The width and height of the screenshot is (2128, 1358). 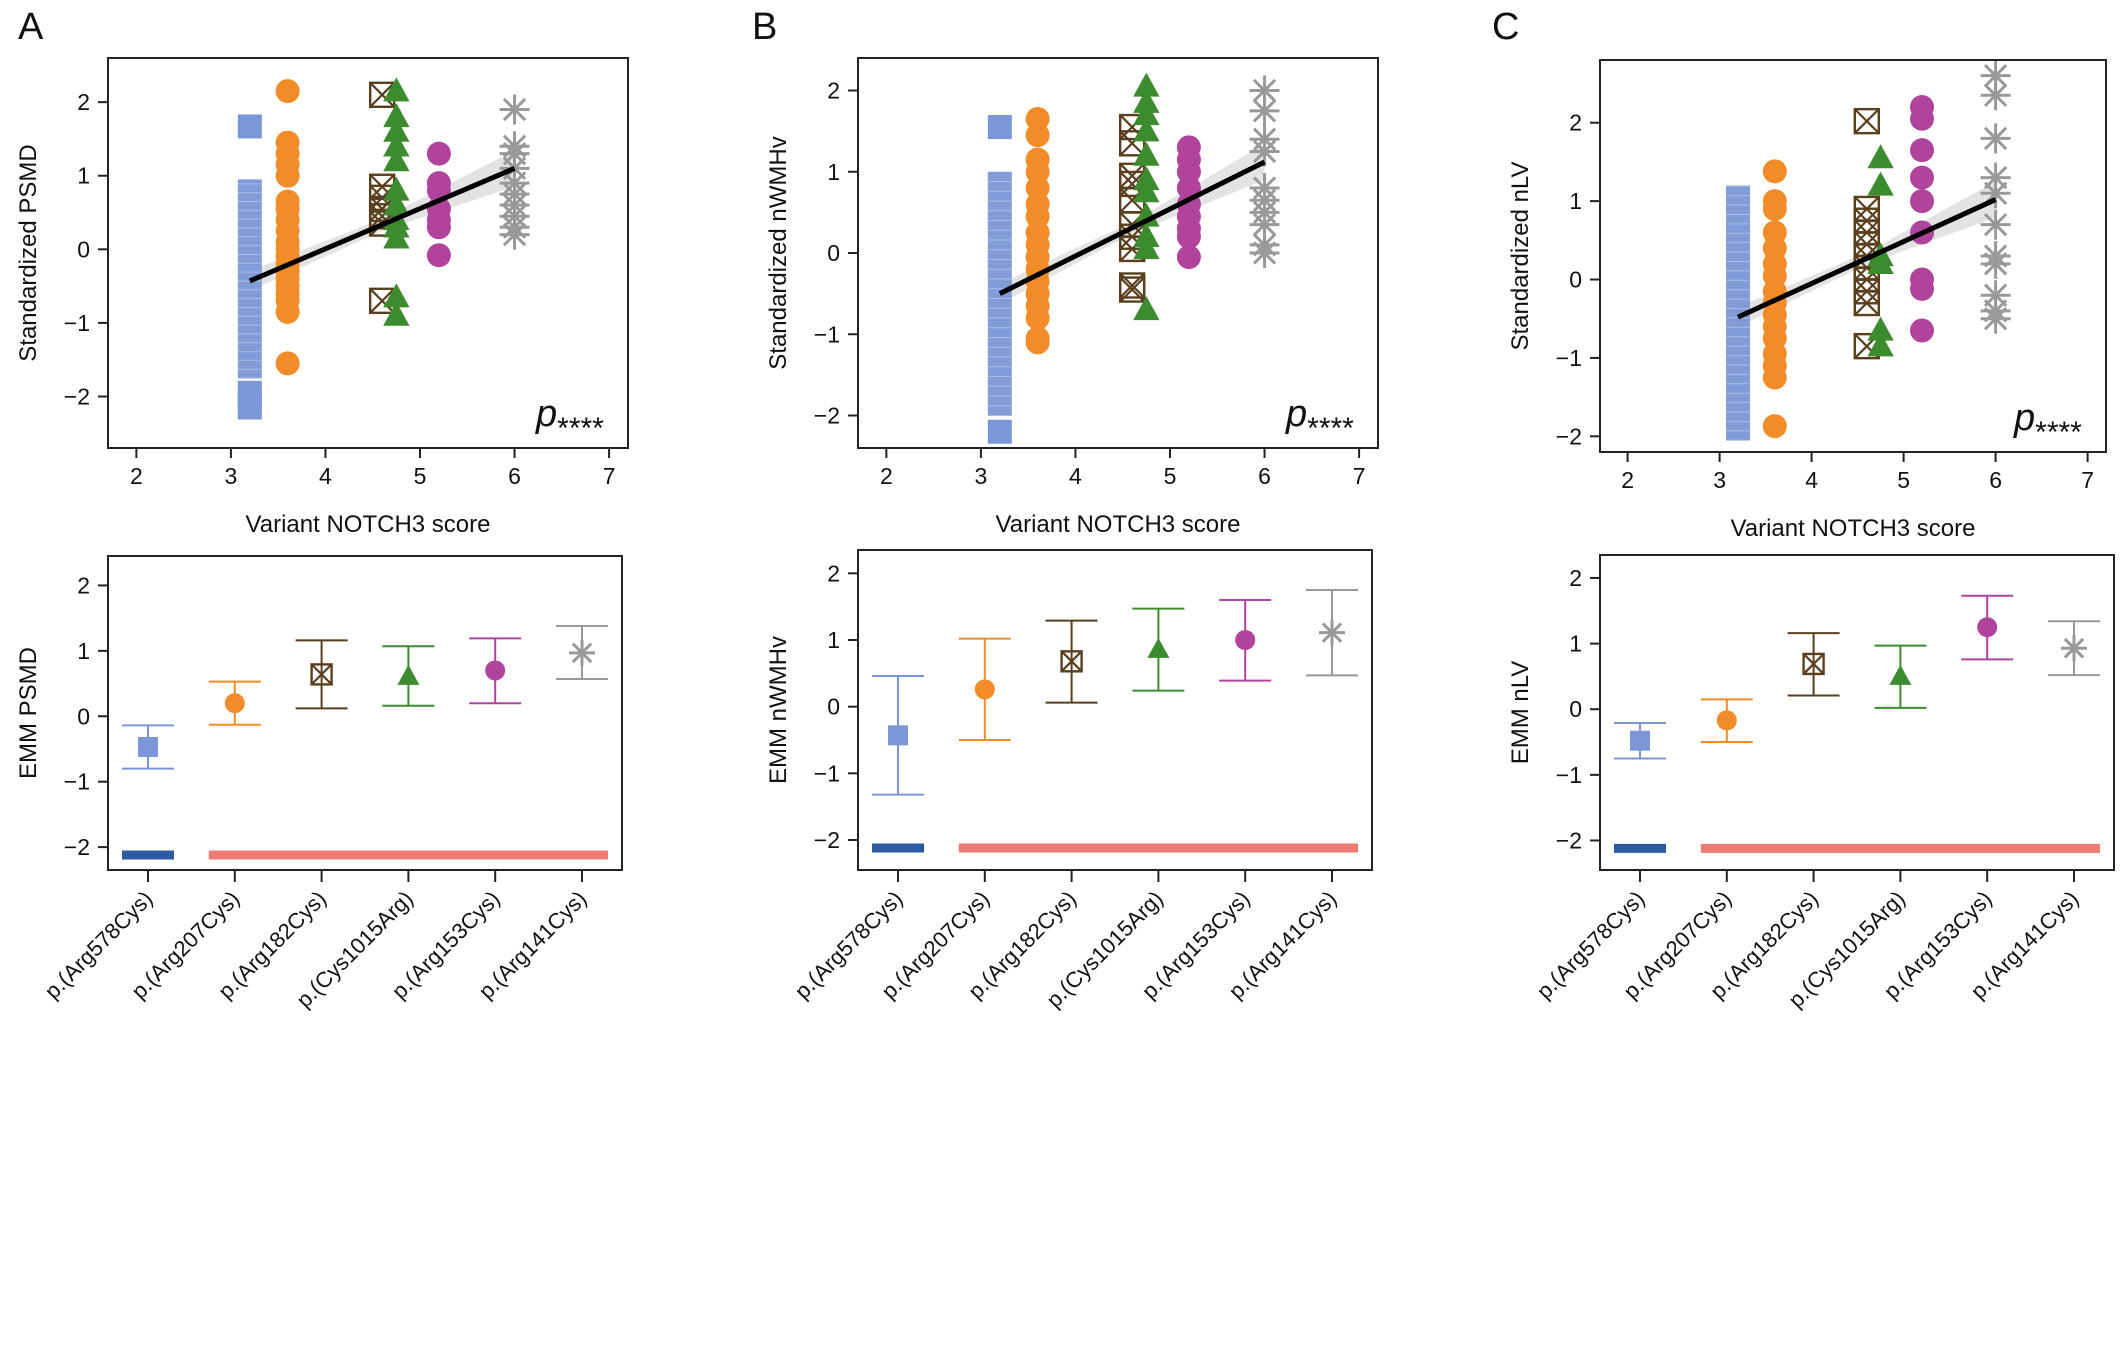 I want to click on panel-a-scatter-ytick-label: −1, so click(x=77, y=323).